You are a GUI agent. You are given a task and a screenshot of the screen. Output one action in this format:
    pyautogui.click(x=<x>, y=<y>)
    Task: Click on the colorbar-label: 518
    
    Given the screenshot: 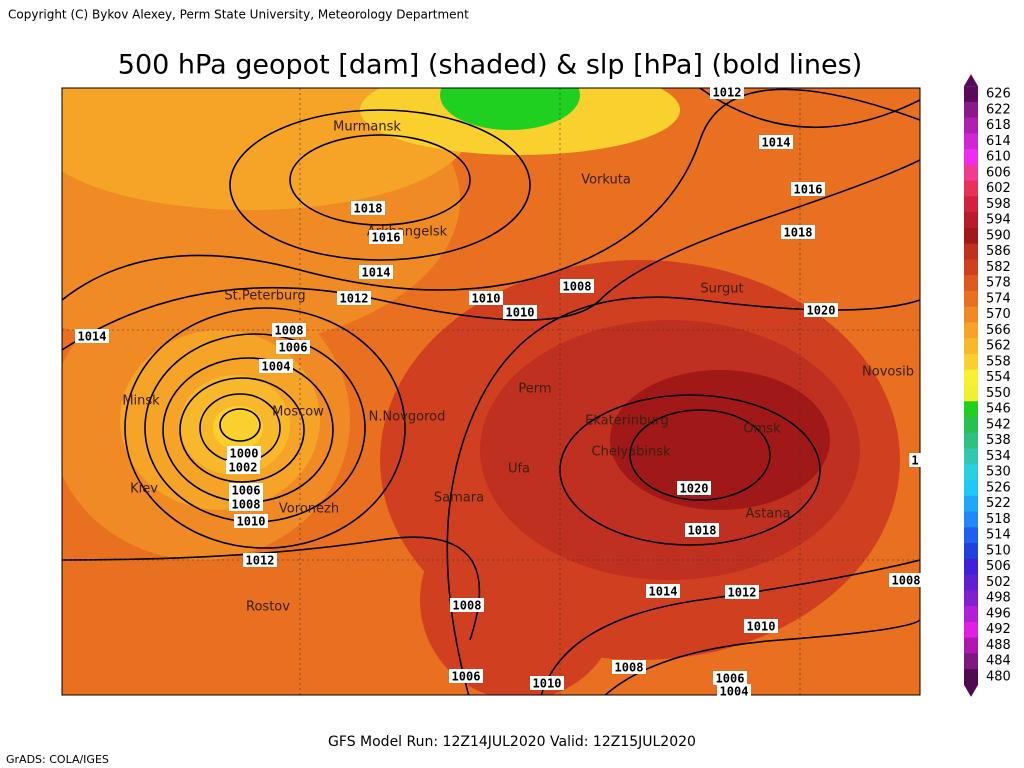 What is the action you would take?
    pyautogui.click(x=998, y=519)
    